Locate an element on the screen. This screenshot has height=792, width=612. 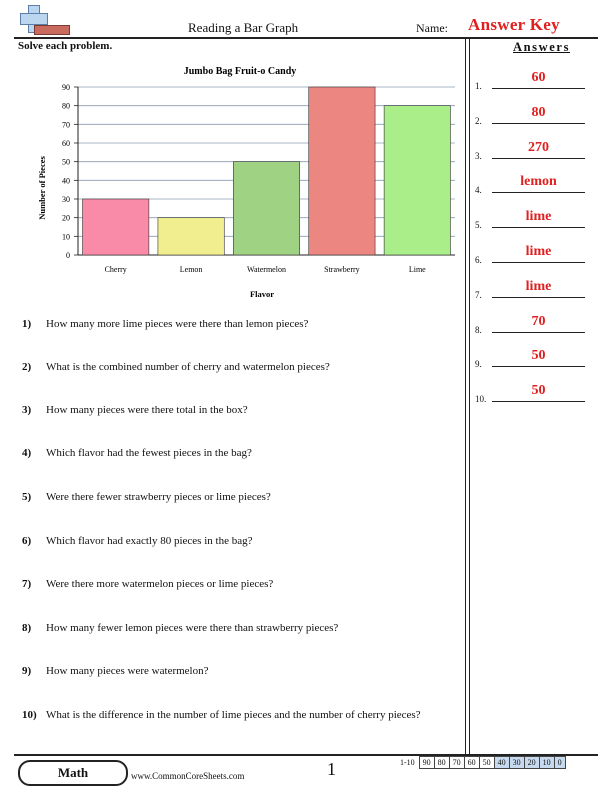
question-number: 10) is located at coordinates (29, 715).